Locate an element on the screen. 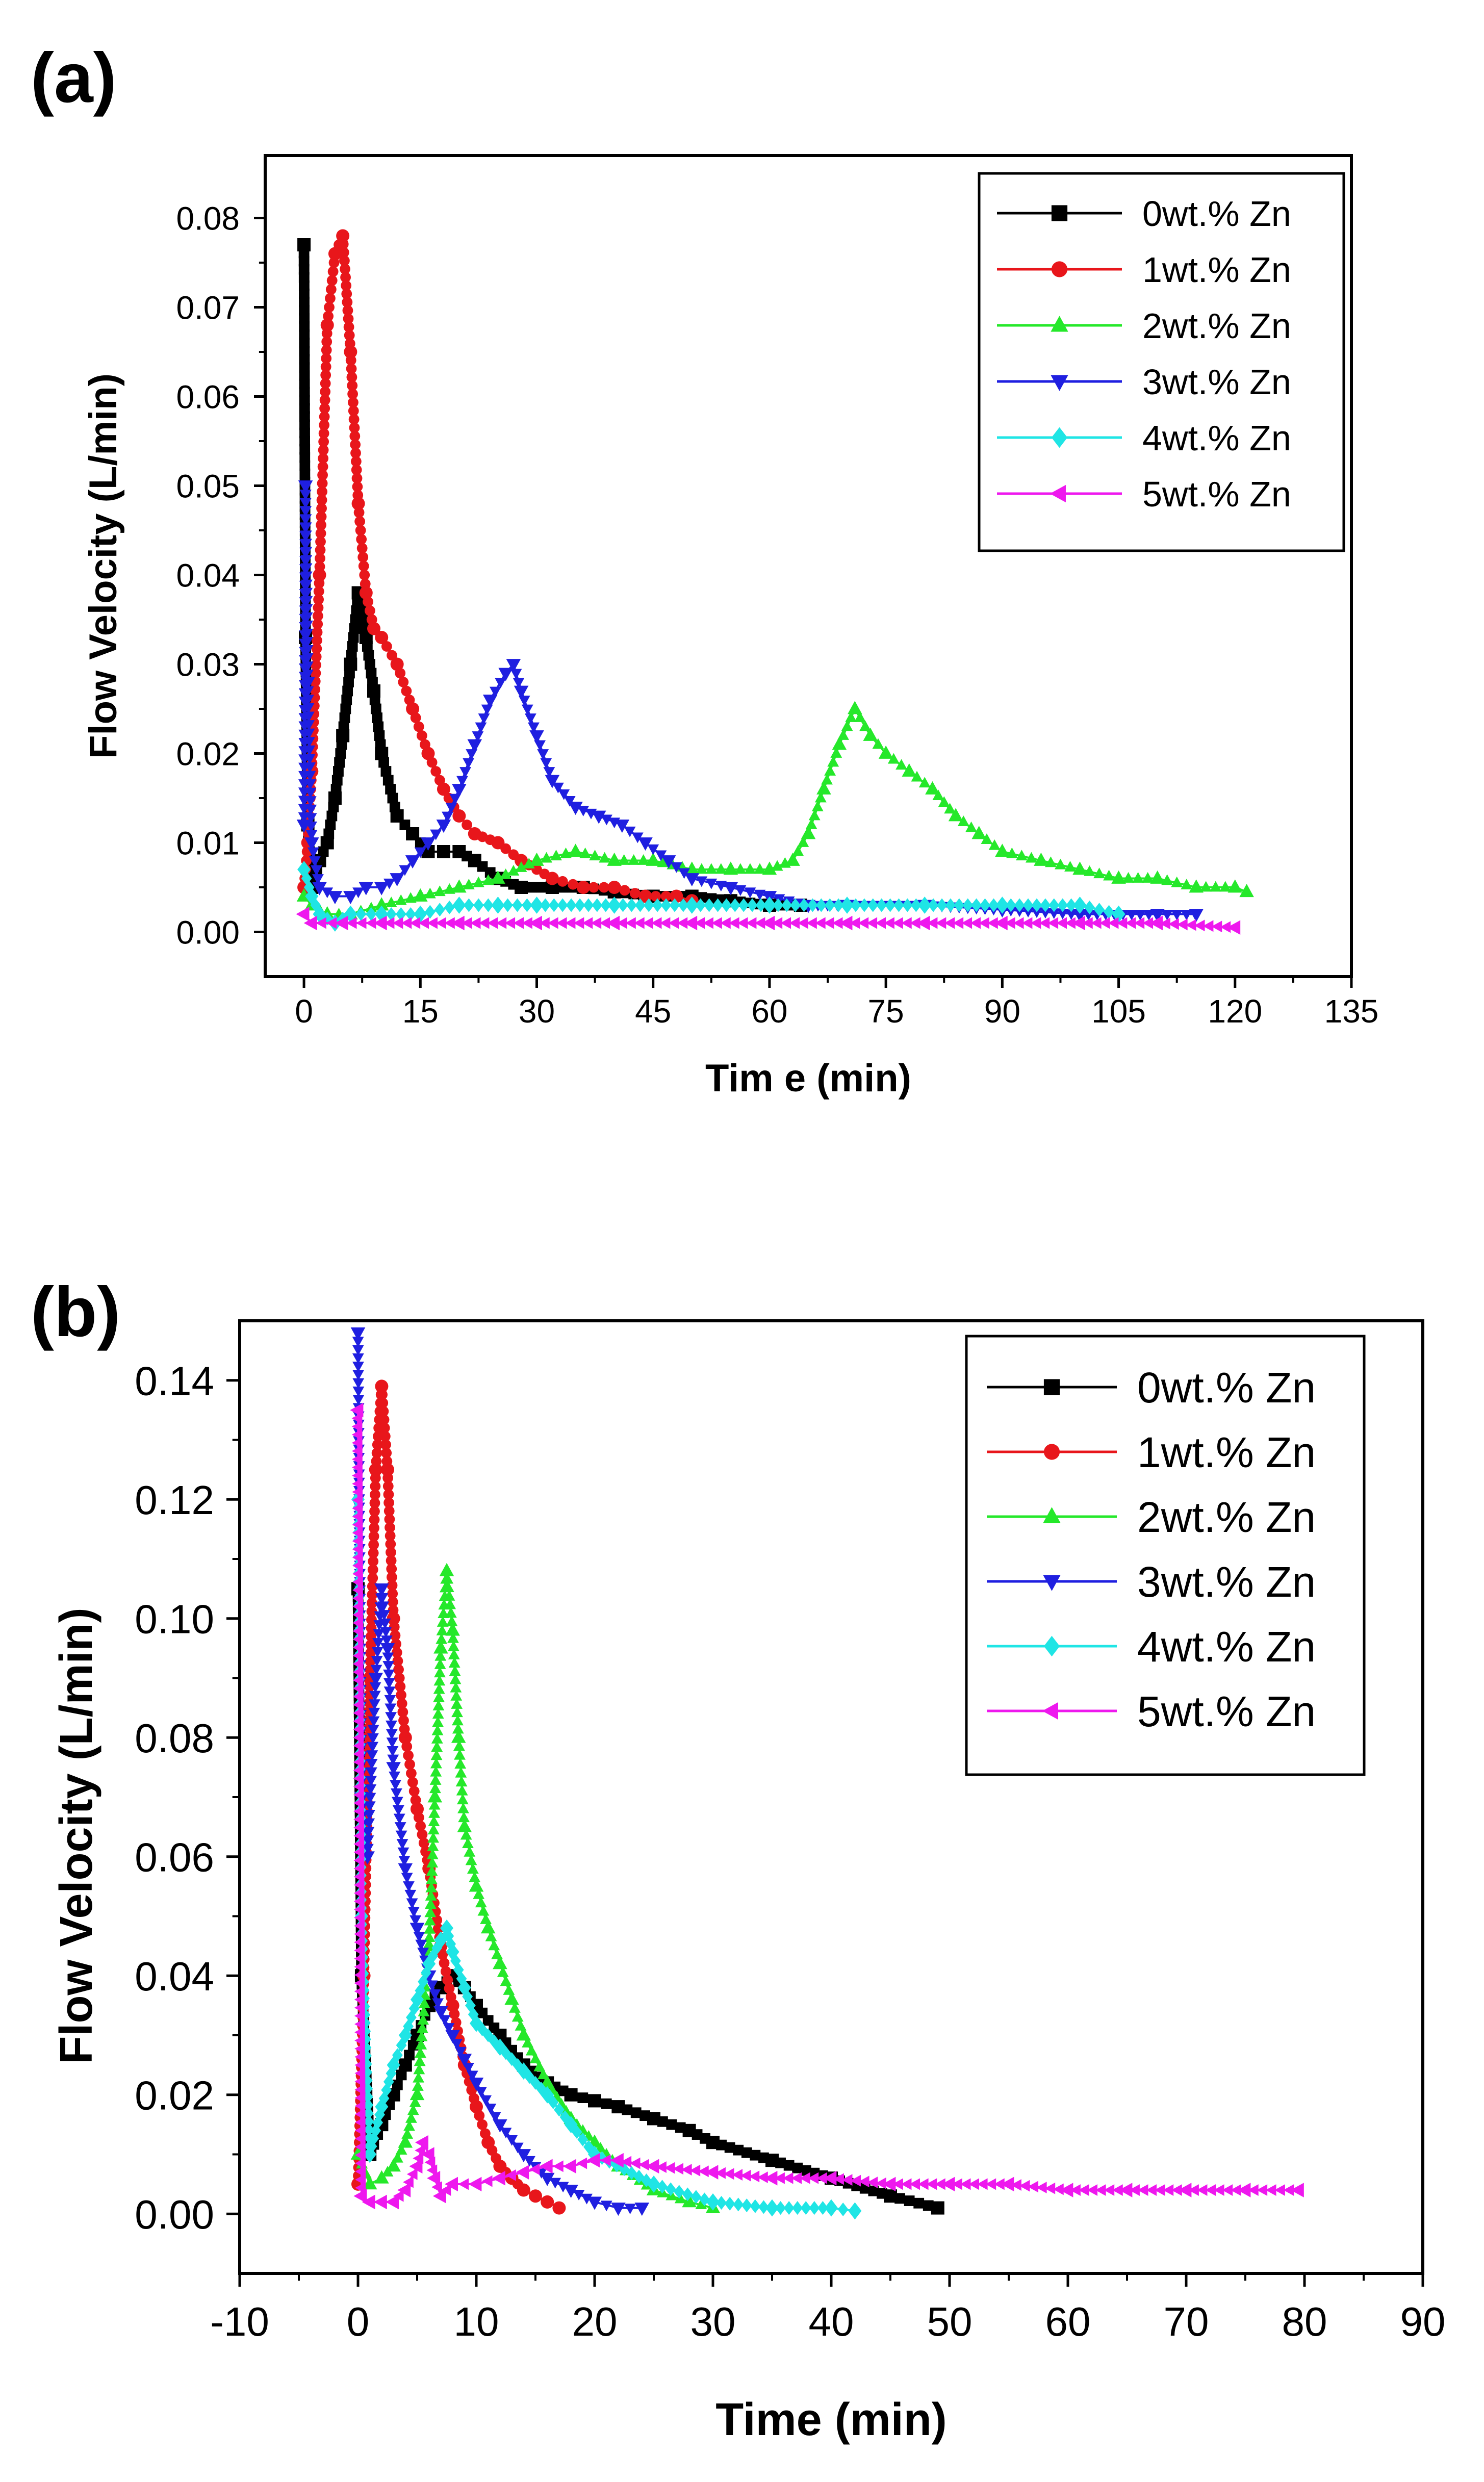 Image resolution: width=1484 pixels, height=2482 pixels. x-tick-label: -10 is located at coordinates (239, 2321).